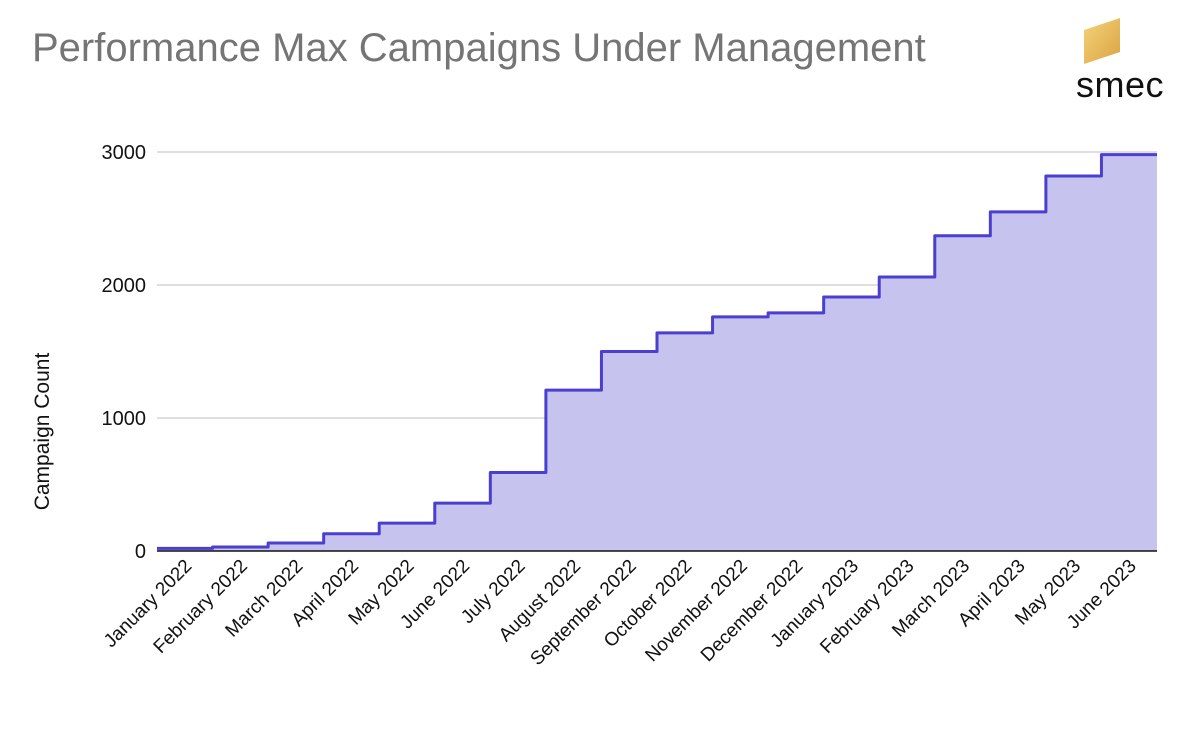 The width and height of the screenshot is (1190, 730). What do you see at coordinates (1126, 61) in the screenshot?
I see `smec-logo: smec` at bounding box center [1126, 61].